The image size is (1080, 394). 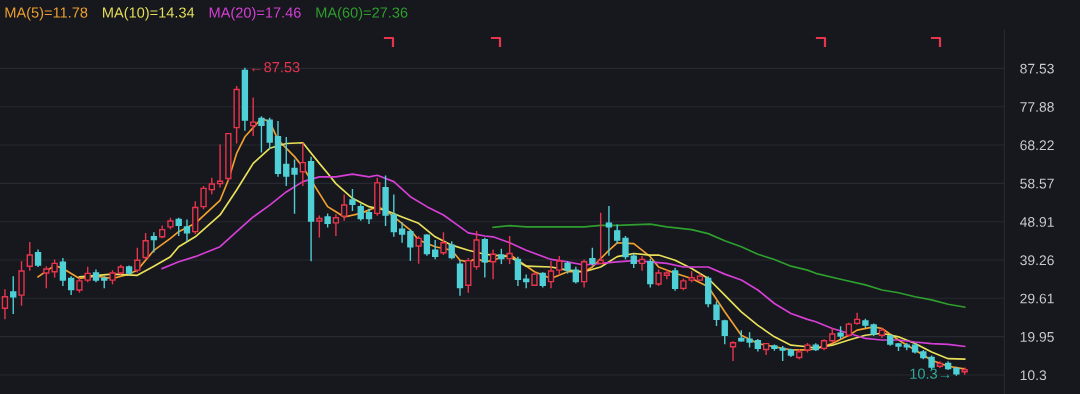 What do you see at coordinates (729, 265) in the screenshot?
I see `line-series` at bounding box center [729, 265].